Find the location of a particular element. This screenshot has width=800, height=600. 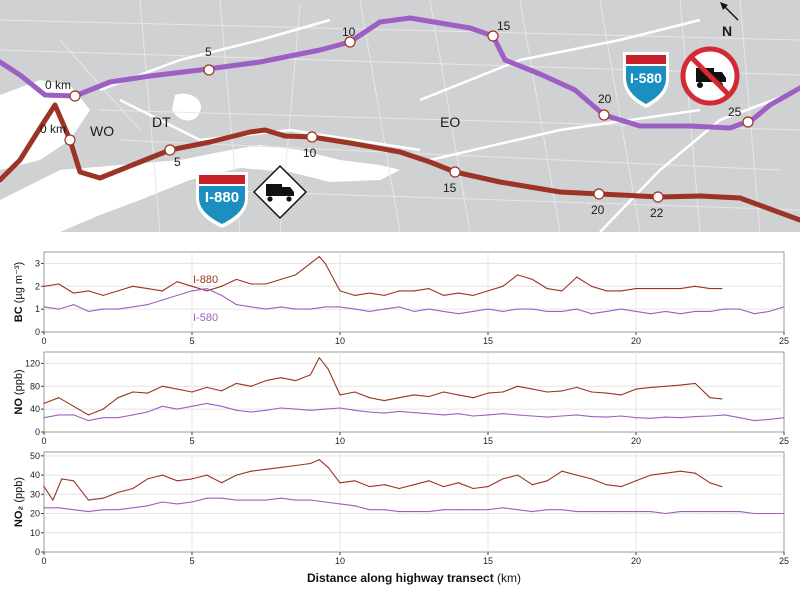

marker-label: 20 is located at coordinates (605, 99).